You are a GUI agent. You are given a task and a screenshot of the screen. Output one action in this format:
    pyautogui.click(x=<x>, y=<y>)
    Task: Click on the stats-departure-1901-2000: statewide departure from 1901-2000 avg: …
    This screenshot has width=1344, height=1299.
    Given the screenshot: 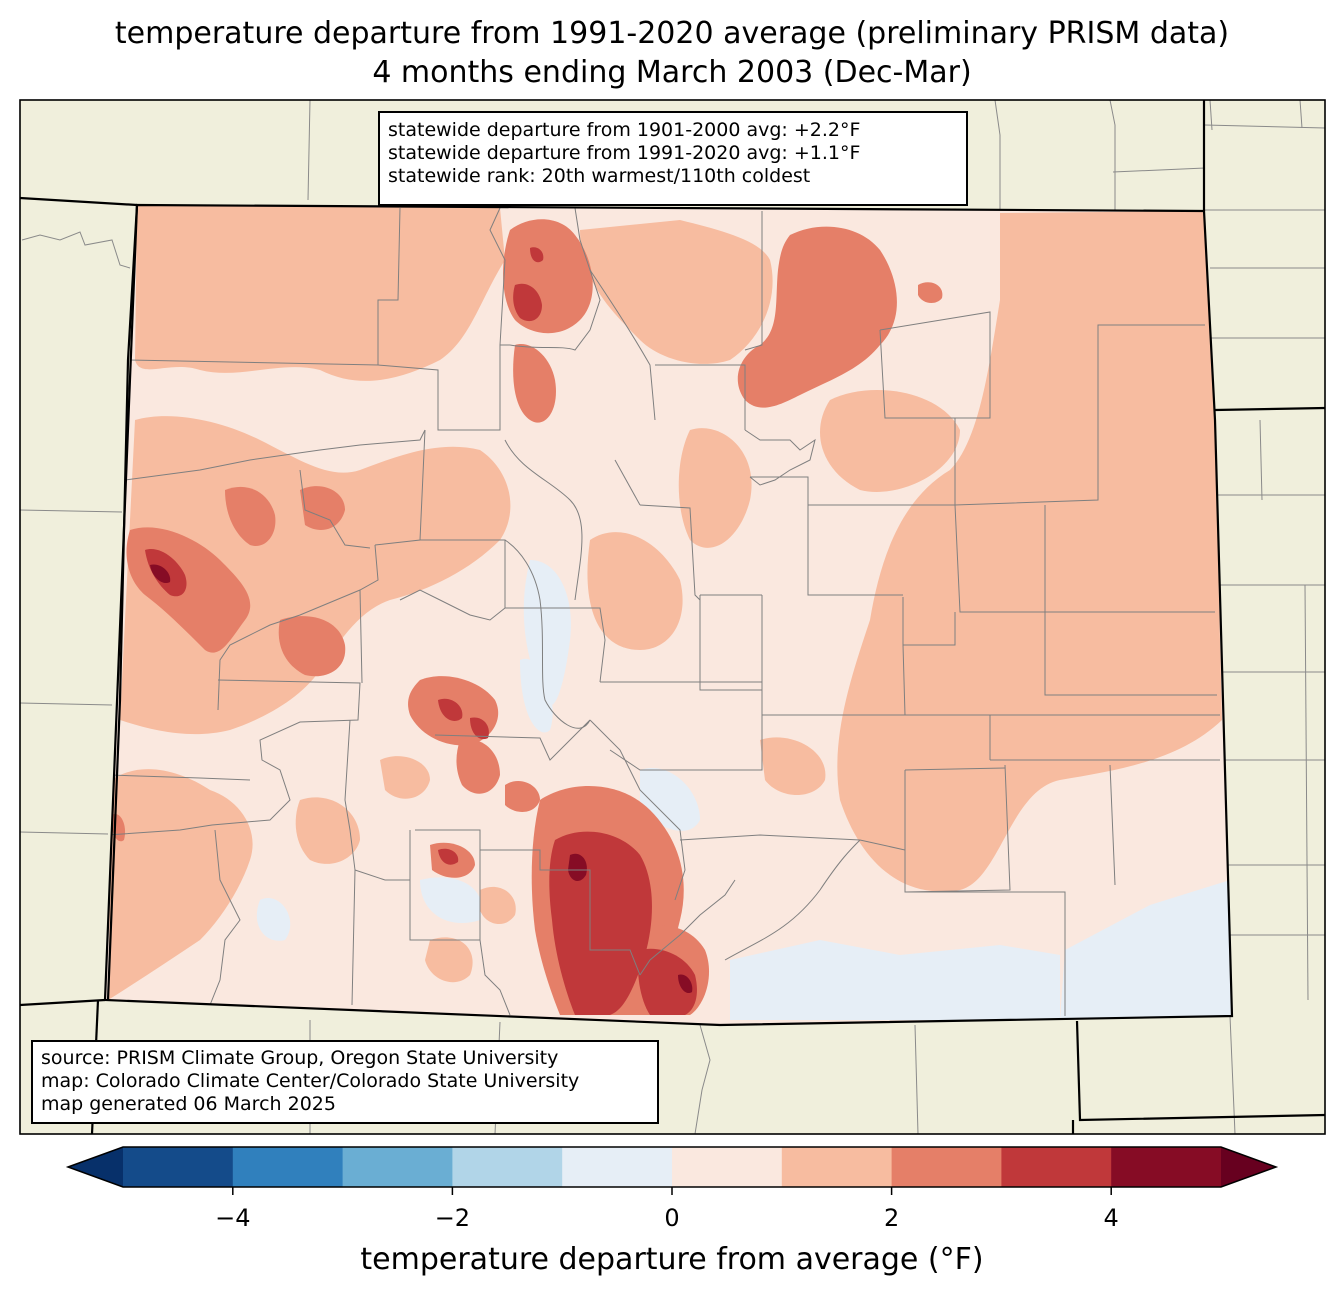 What is the action you would take?
    pyautogui.click(x=624, y=130)
    